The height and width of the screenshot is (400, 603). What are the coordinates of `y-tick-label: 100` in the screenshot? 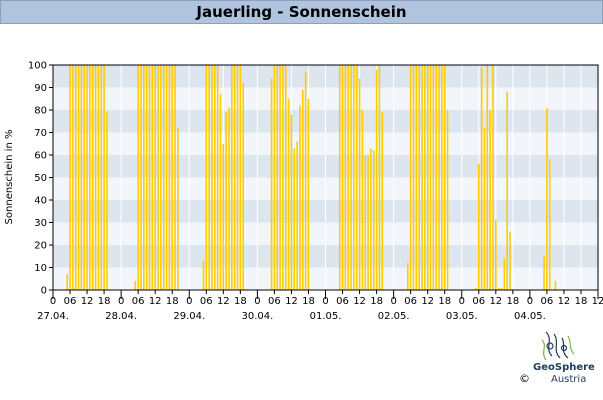 It's located at (37, 66).